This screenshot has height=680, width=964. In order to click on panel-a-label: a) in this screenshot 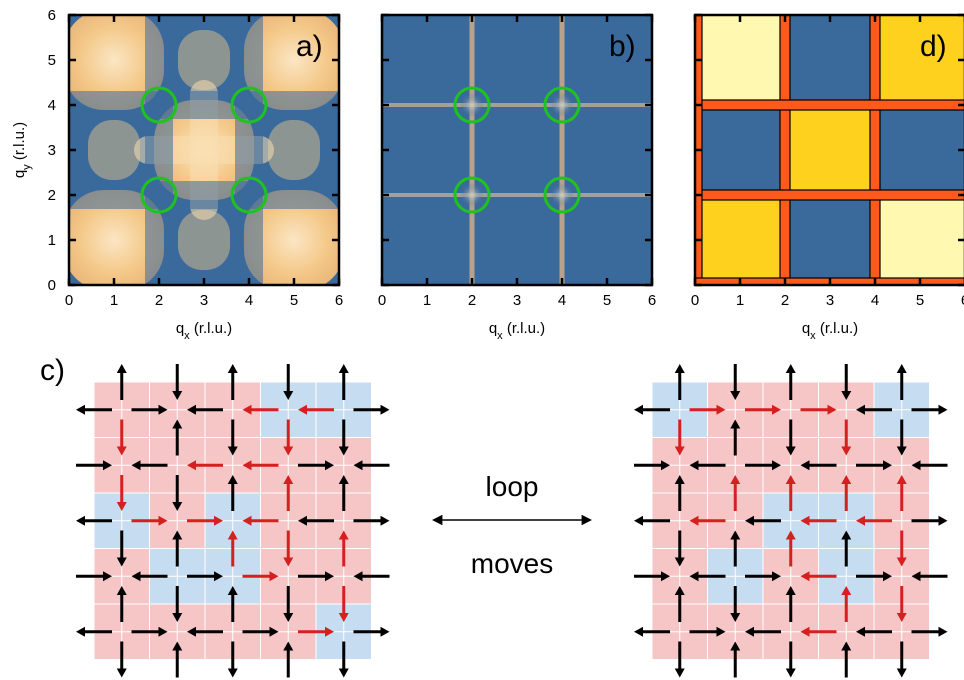, I will do `click(309, 46)`.